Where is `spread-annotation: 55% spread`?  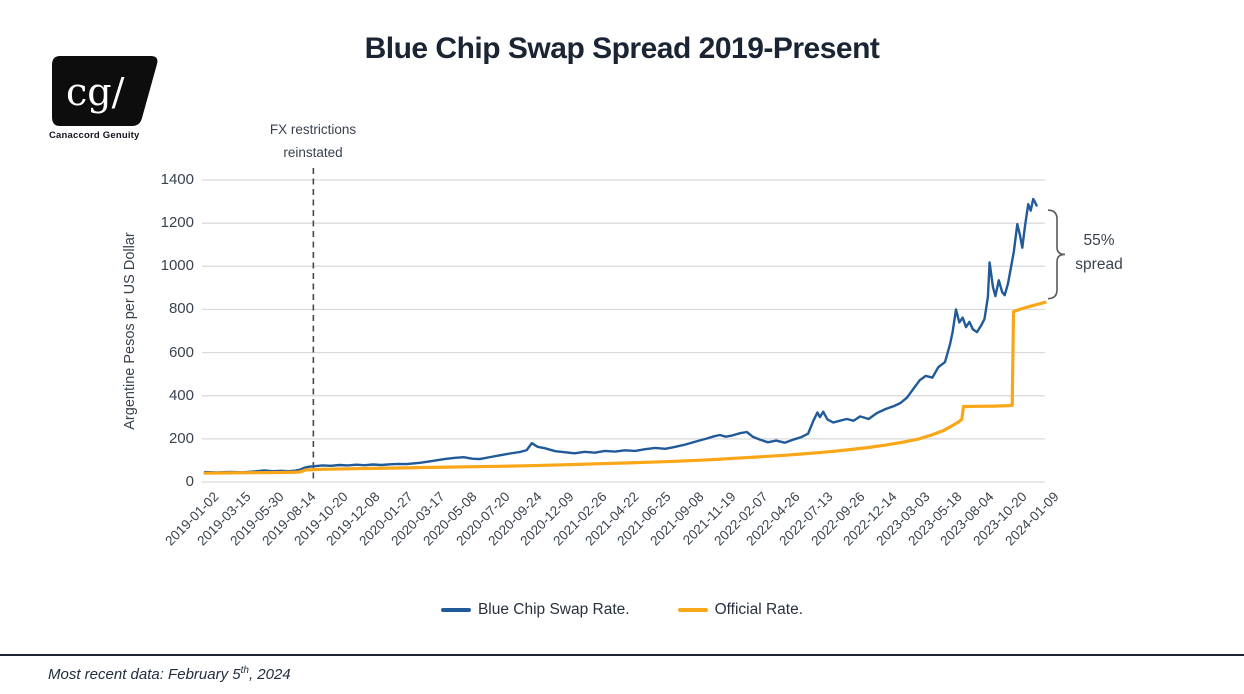
spread-annotation: 55% spread is located at coordinates (1099, 253).